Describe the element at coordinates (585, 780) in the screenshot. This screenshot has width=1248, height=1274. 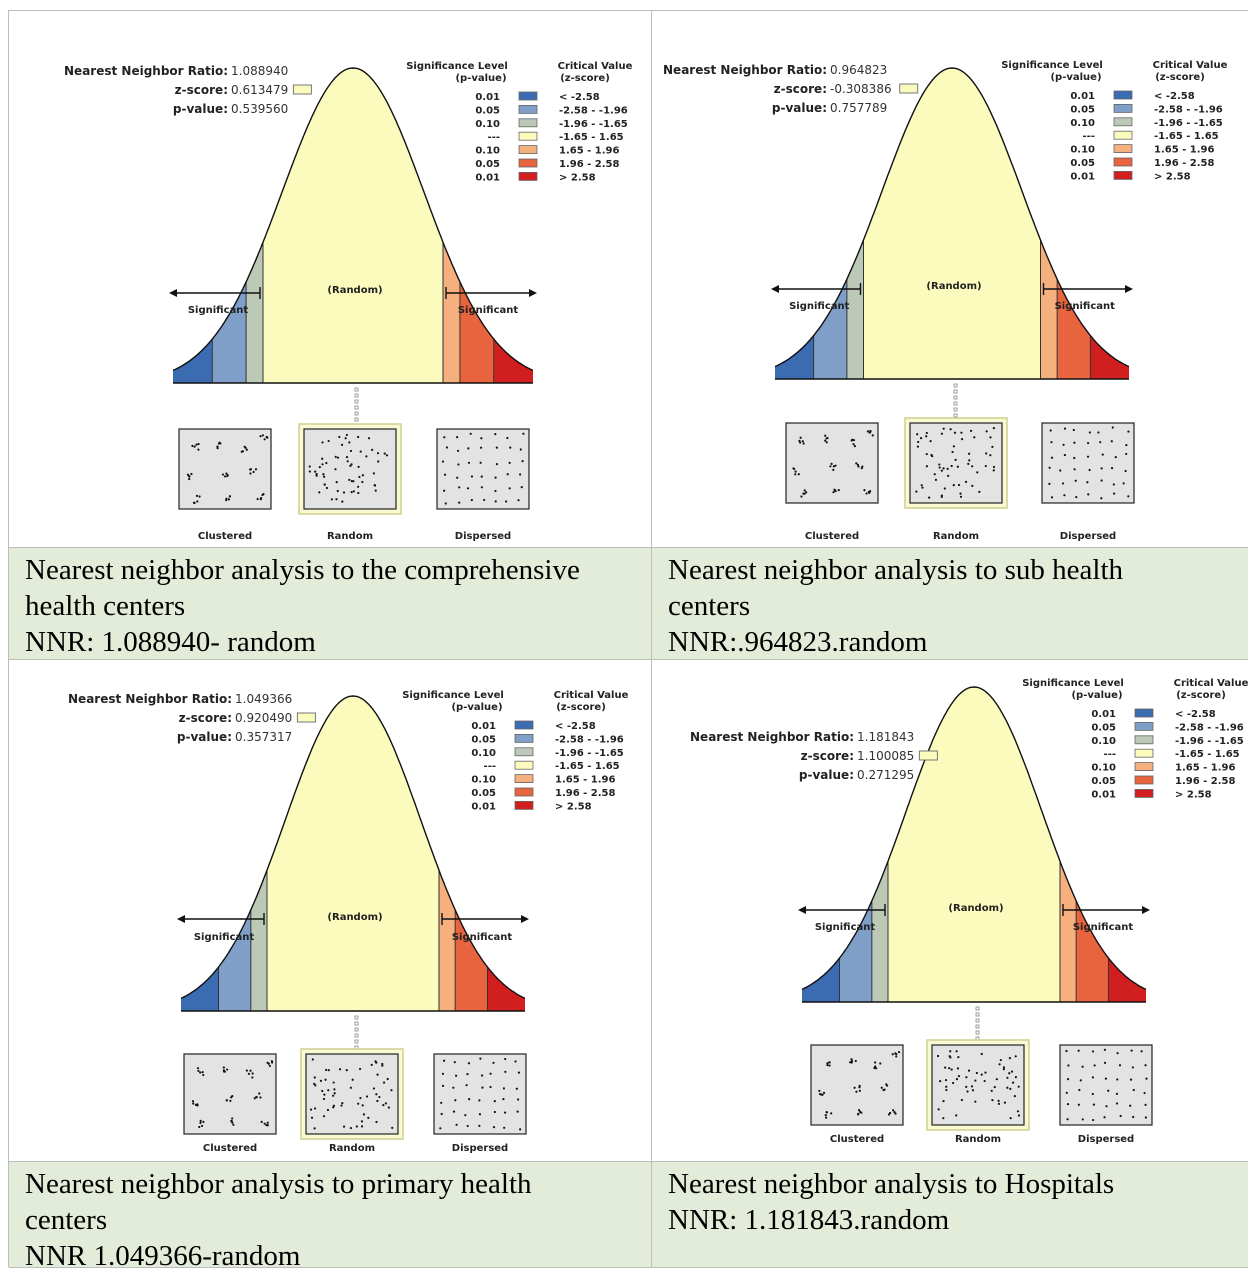
I see `legend-z-range: 1.65 - 1.96` at that location.